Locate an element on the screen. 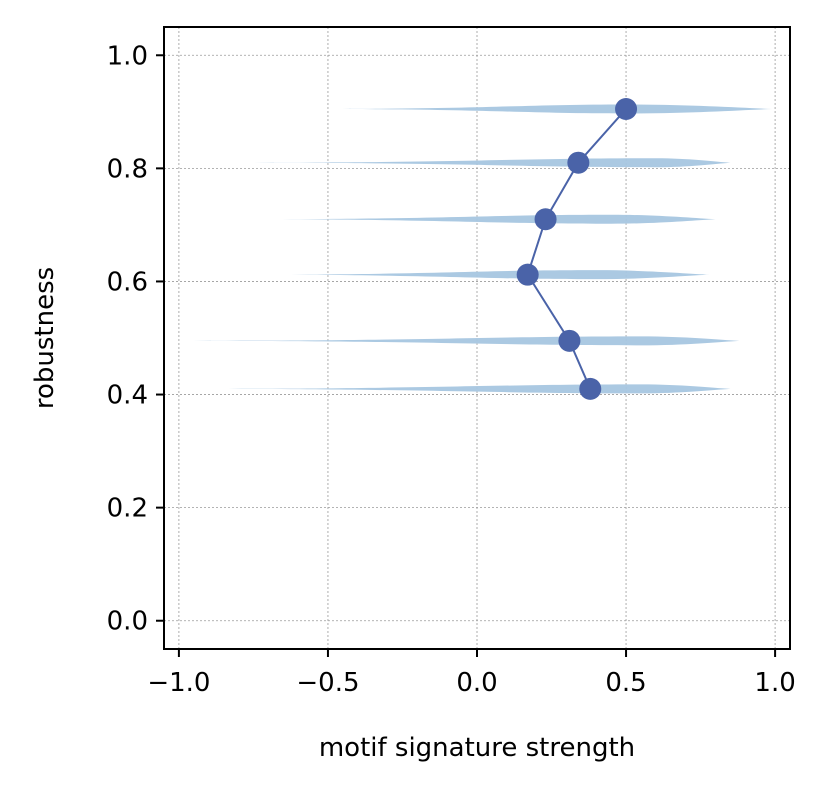 The image size is (832, 790). y-axis-label: robustness is located at coordinates (45, 338).